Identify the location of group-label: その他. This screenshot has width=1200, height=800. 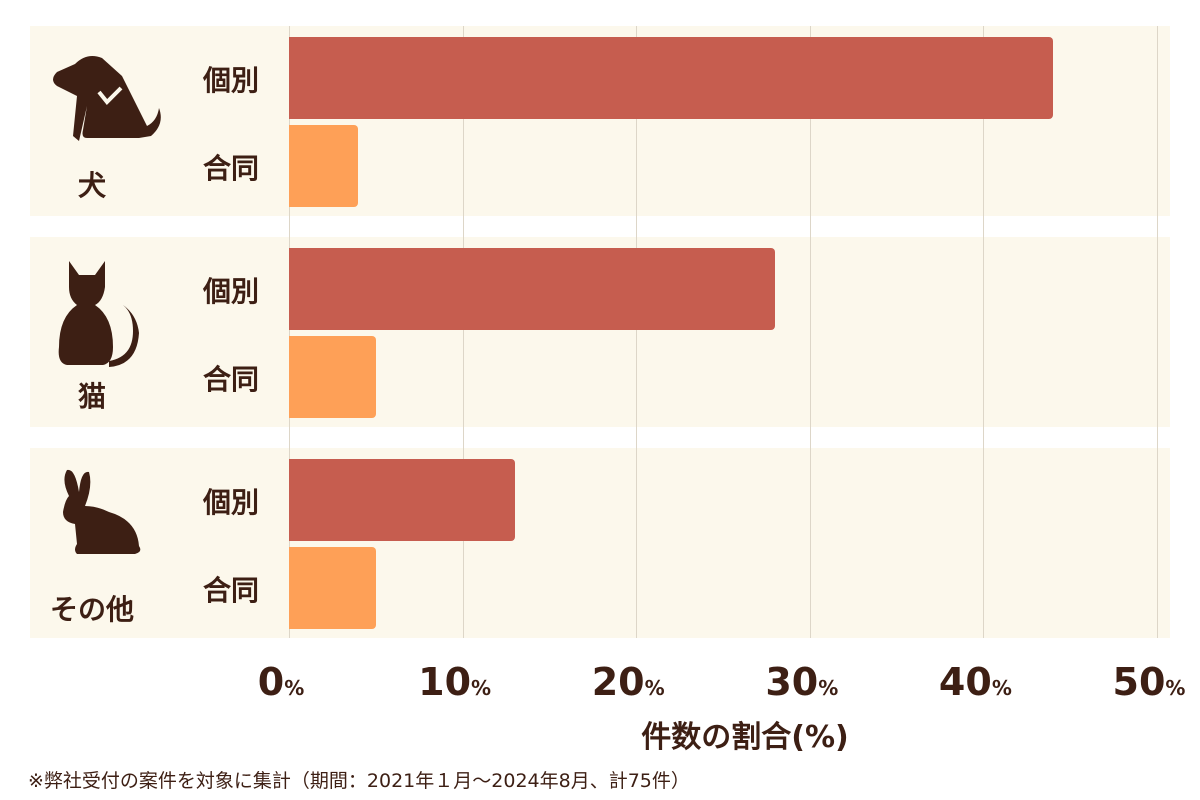
(91, 609).